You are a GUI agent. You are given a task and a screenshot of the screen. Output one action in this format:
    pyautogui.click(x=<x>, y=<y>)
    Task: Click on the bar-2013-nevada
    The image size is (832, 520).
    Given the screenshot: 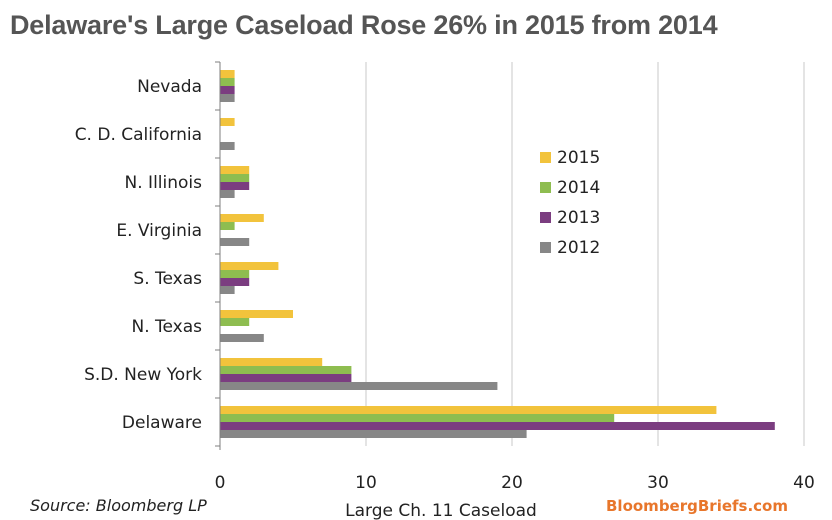 What is the action you would take?
    pyautogui.click(x=227, y=90)
    